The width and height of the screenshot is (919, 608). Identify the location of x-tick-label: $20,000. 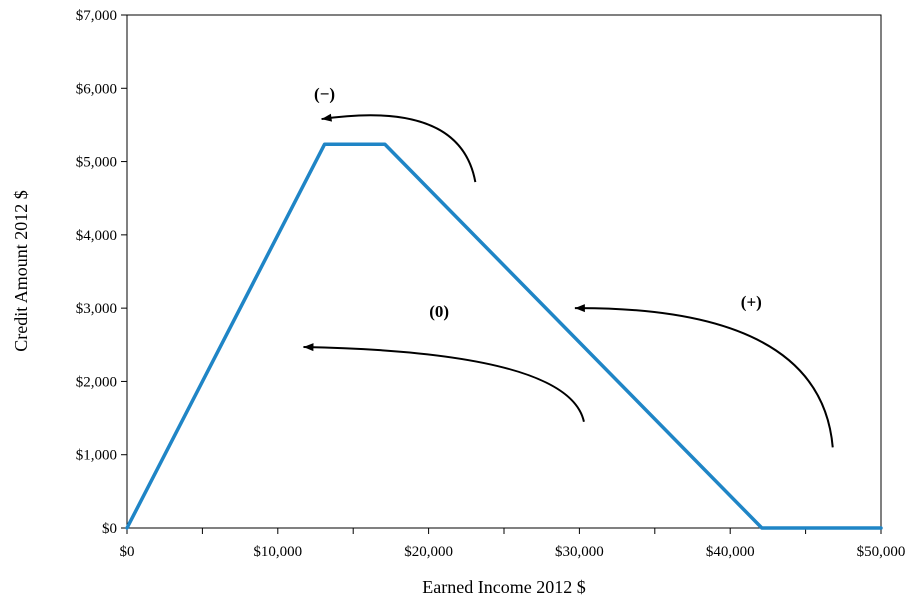
(428, 552).